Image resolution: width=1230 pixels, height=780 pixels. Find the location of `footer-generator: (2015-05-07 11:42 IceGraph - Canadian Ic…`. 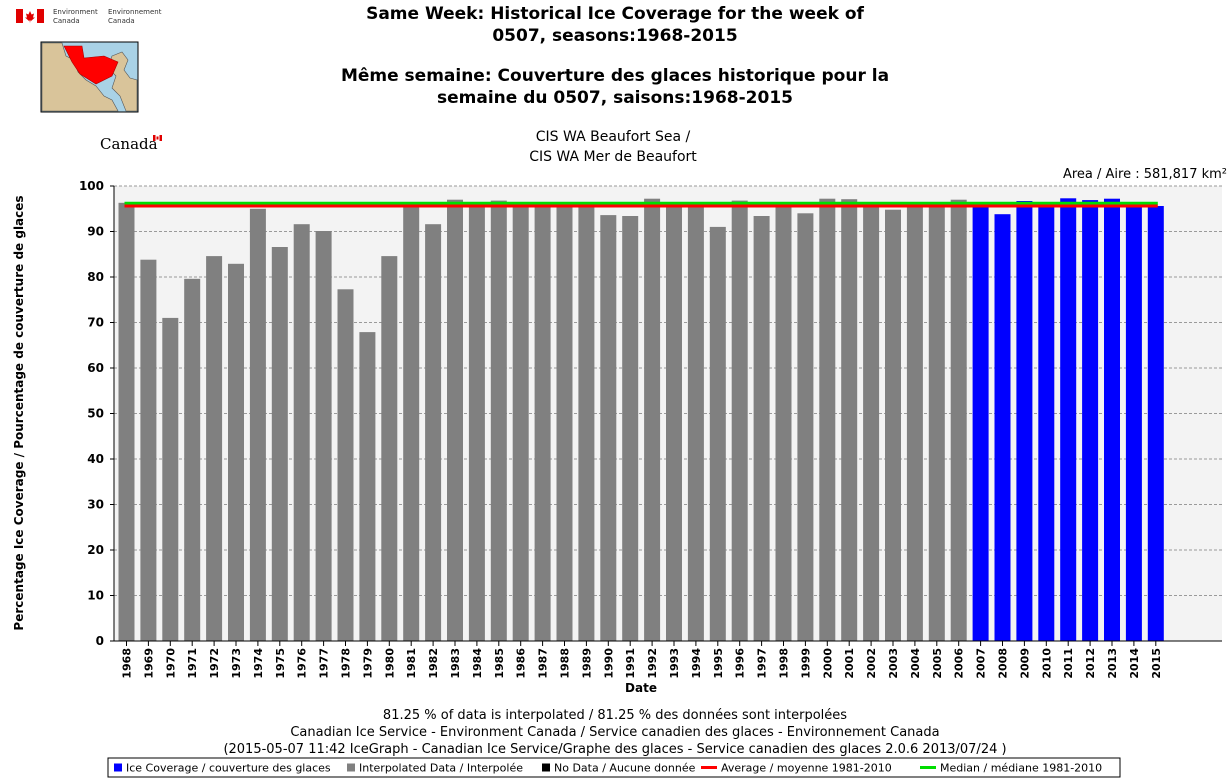

footer-generator: (2015-05-07 11:42 IceGraph - Canadian Ic… is located at coordinates (614, 749).